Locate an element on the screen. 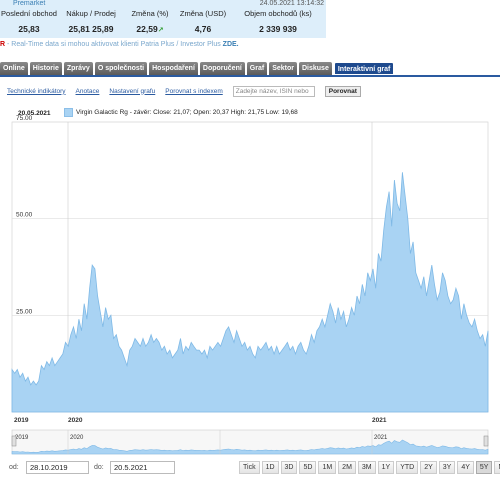 The width and height of the screenshot is (500, 483). legend-swatch is located at coordinates (68, 112).